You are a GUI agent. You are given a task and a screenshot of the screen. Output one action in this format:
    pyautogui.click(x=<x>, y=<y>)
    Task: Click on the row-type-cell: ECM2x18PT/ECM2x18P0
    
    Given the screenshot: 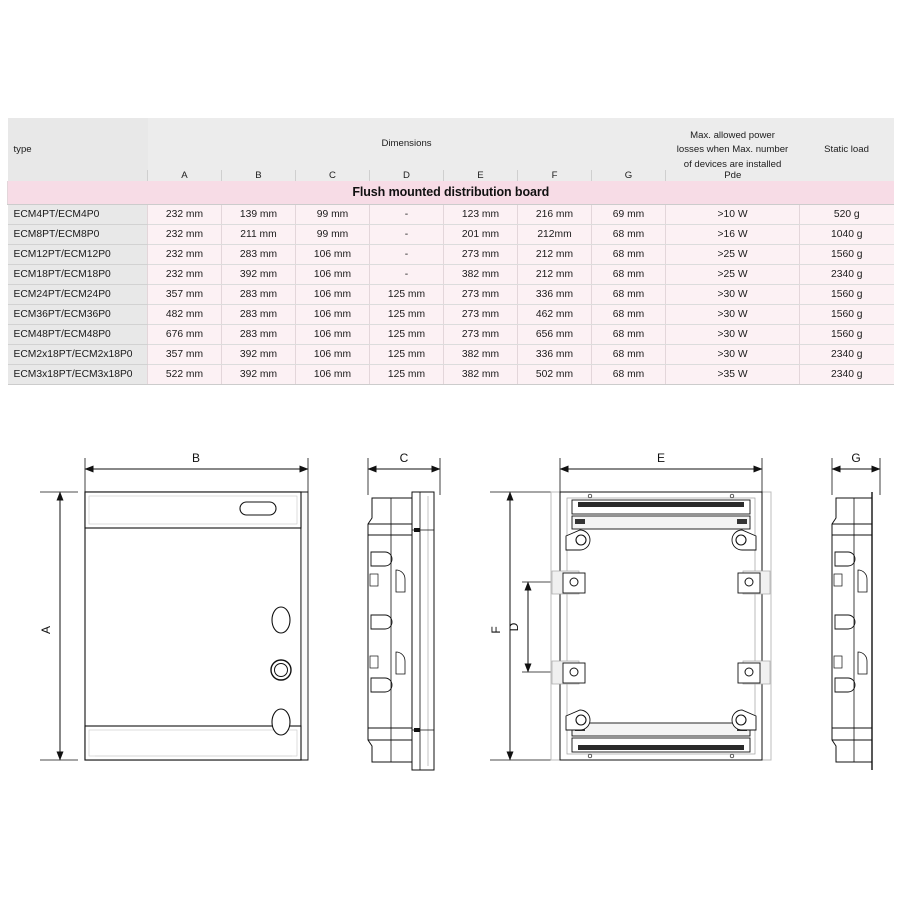 What is the action you would take?
    pyautogui.click(x=77, y=355)
    